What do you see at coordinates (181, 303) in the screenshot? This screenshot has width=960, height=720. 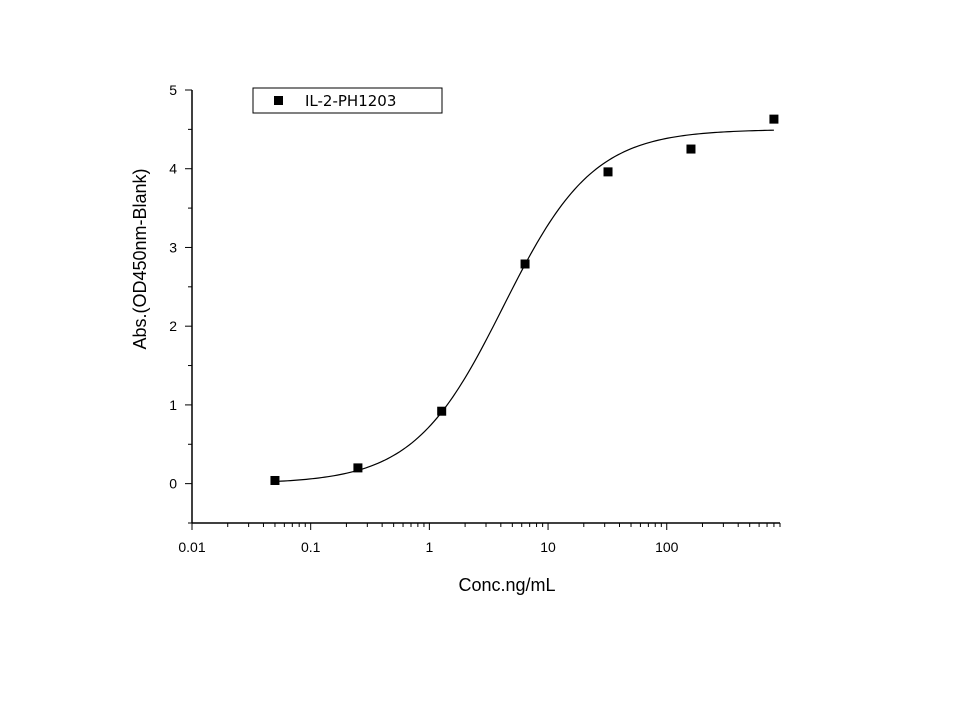 I see `y-axis: 0 1 2 3 4 5` at bounding box center [181, 303].